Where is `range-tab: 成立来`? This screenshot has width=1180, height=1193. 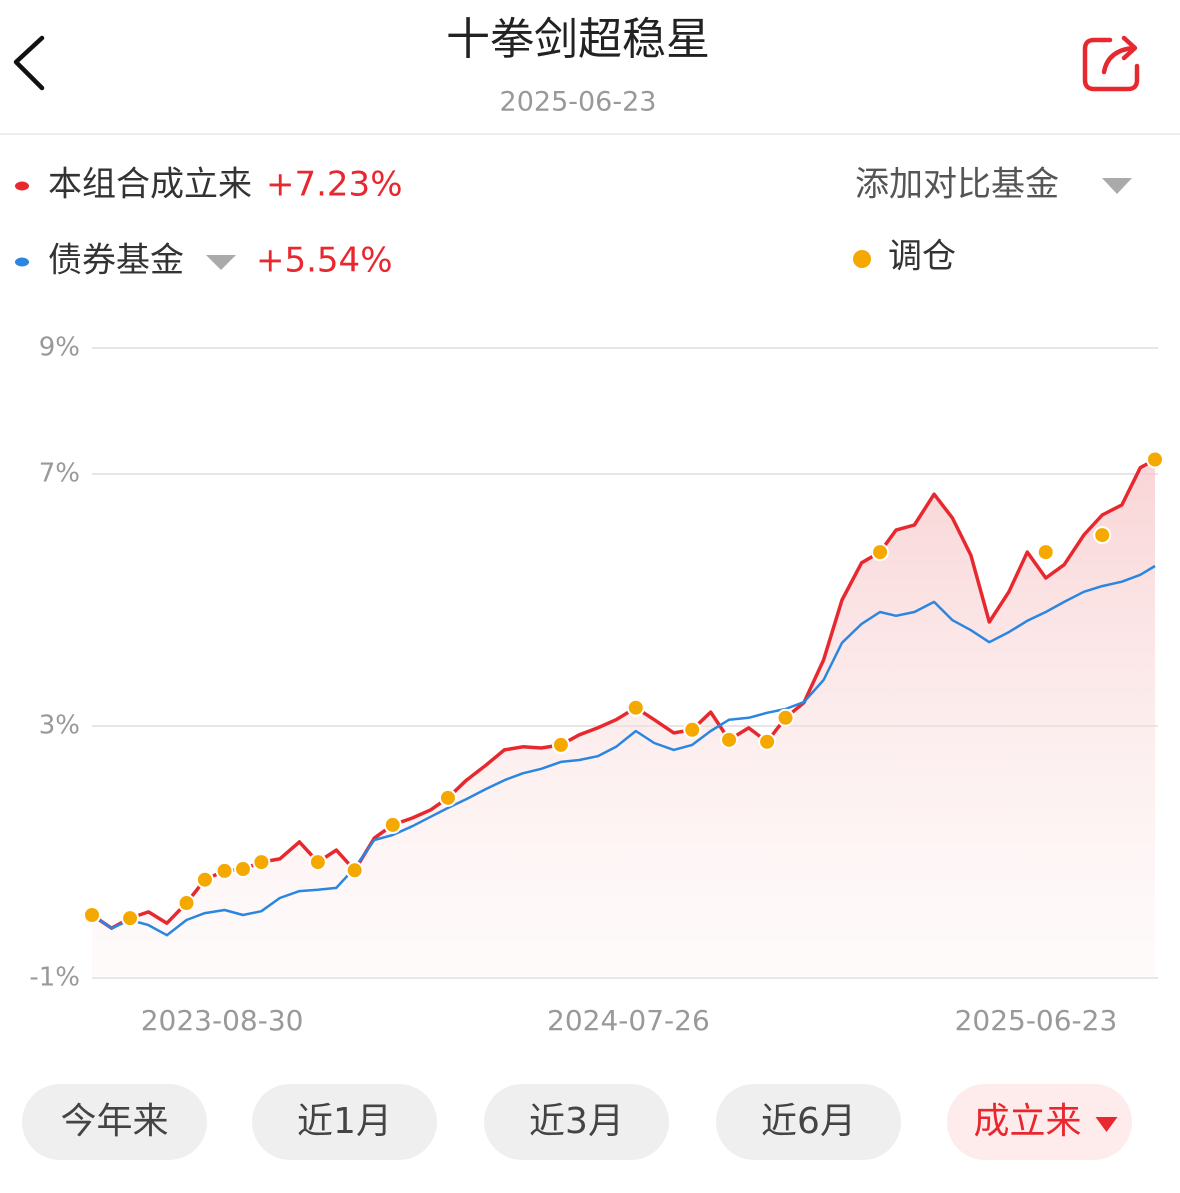
range-tab: 成立来 is located at coordinates (1039, 1122).